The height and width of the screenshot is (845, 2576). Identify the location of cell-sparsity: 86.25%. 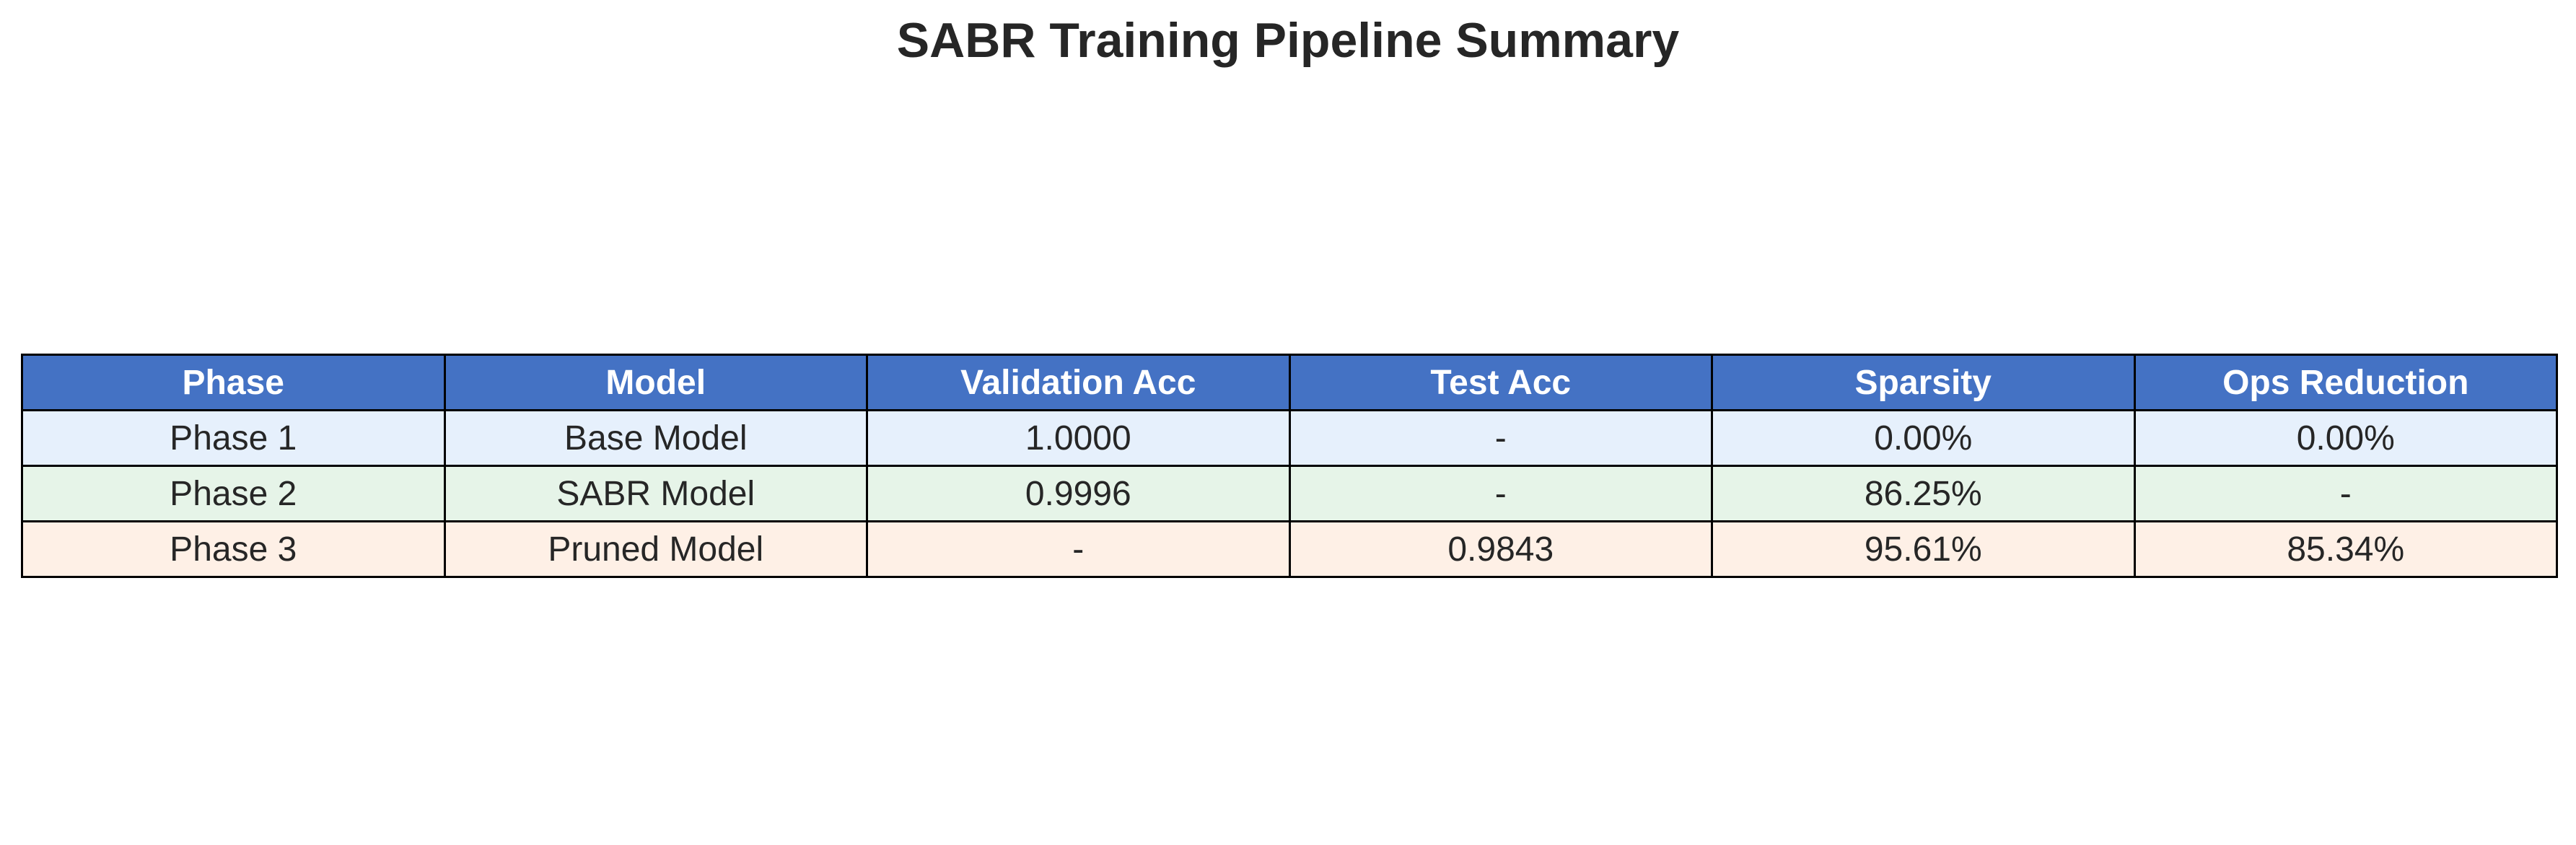
(1924, 493).